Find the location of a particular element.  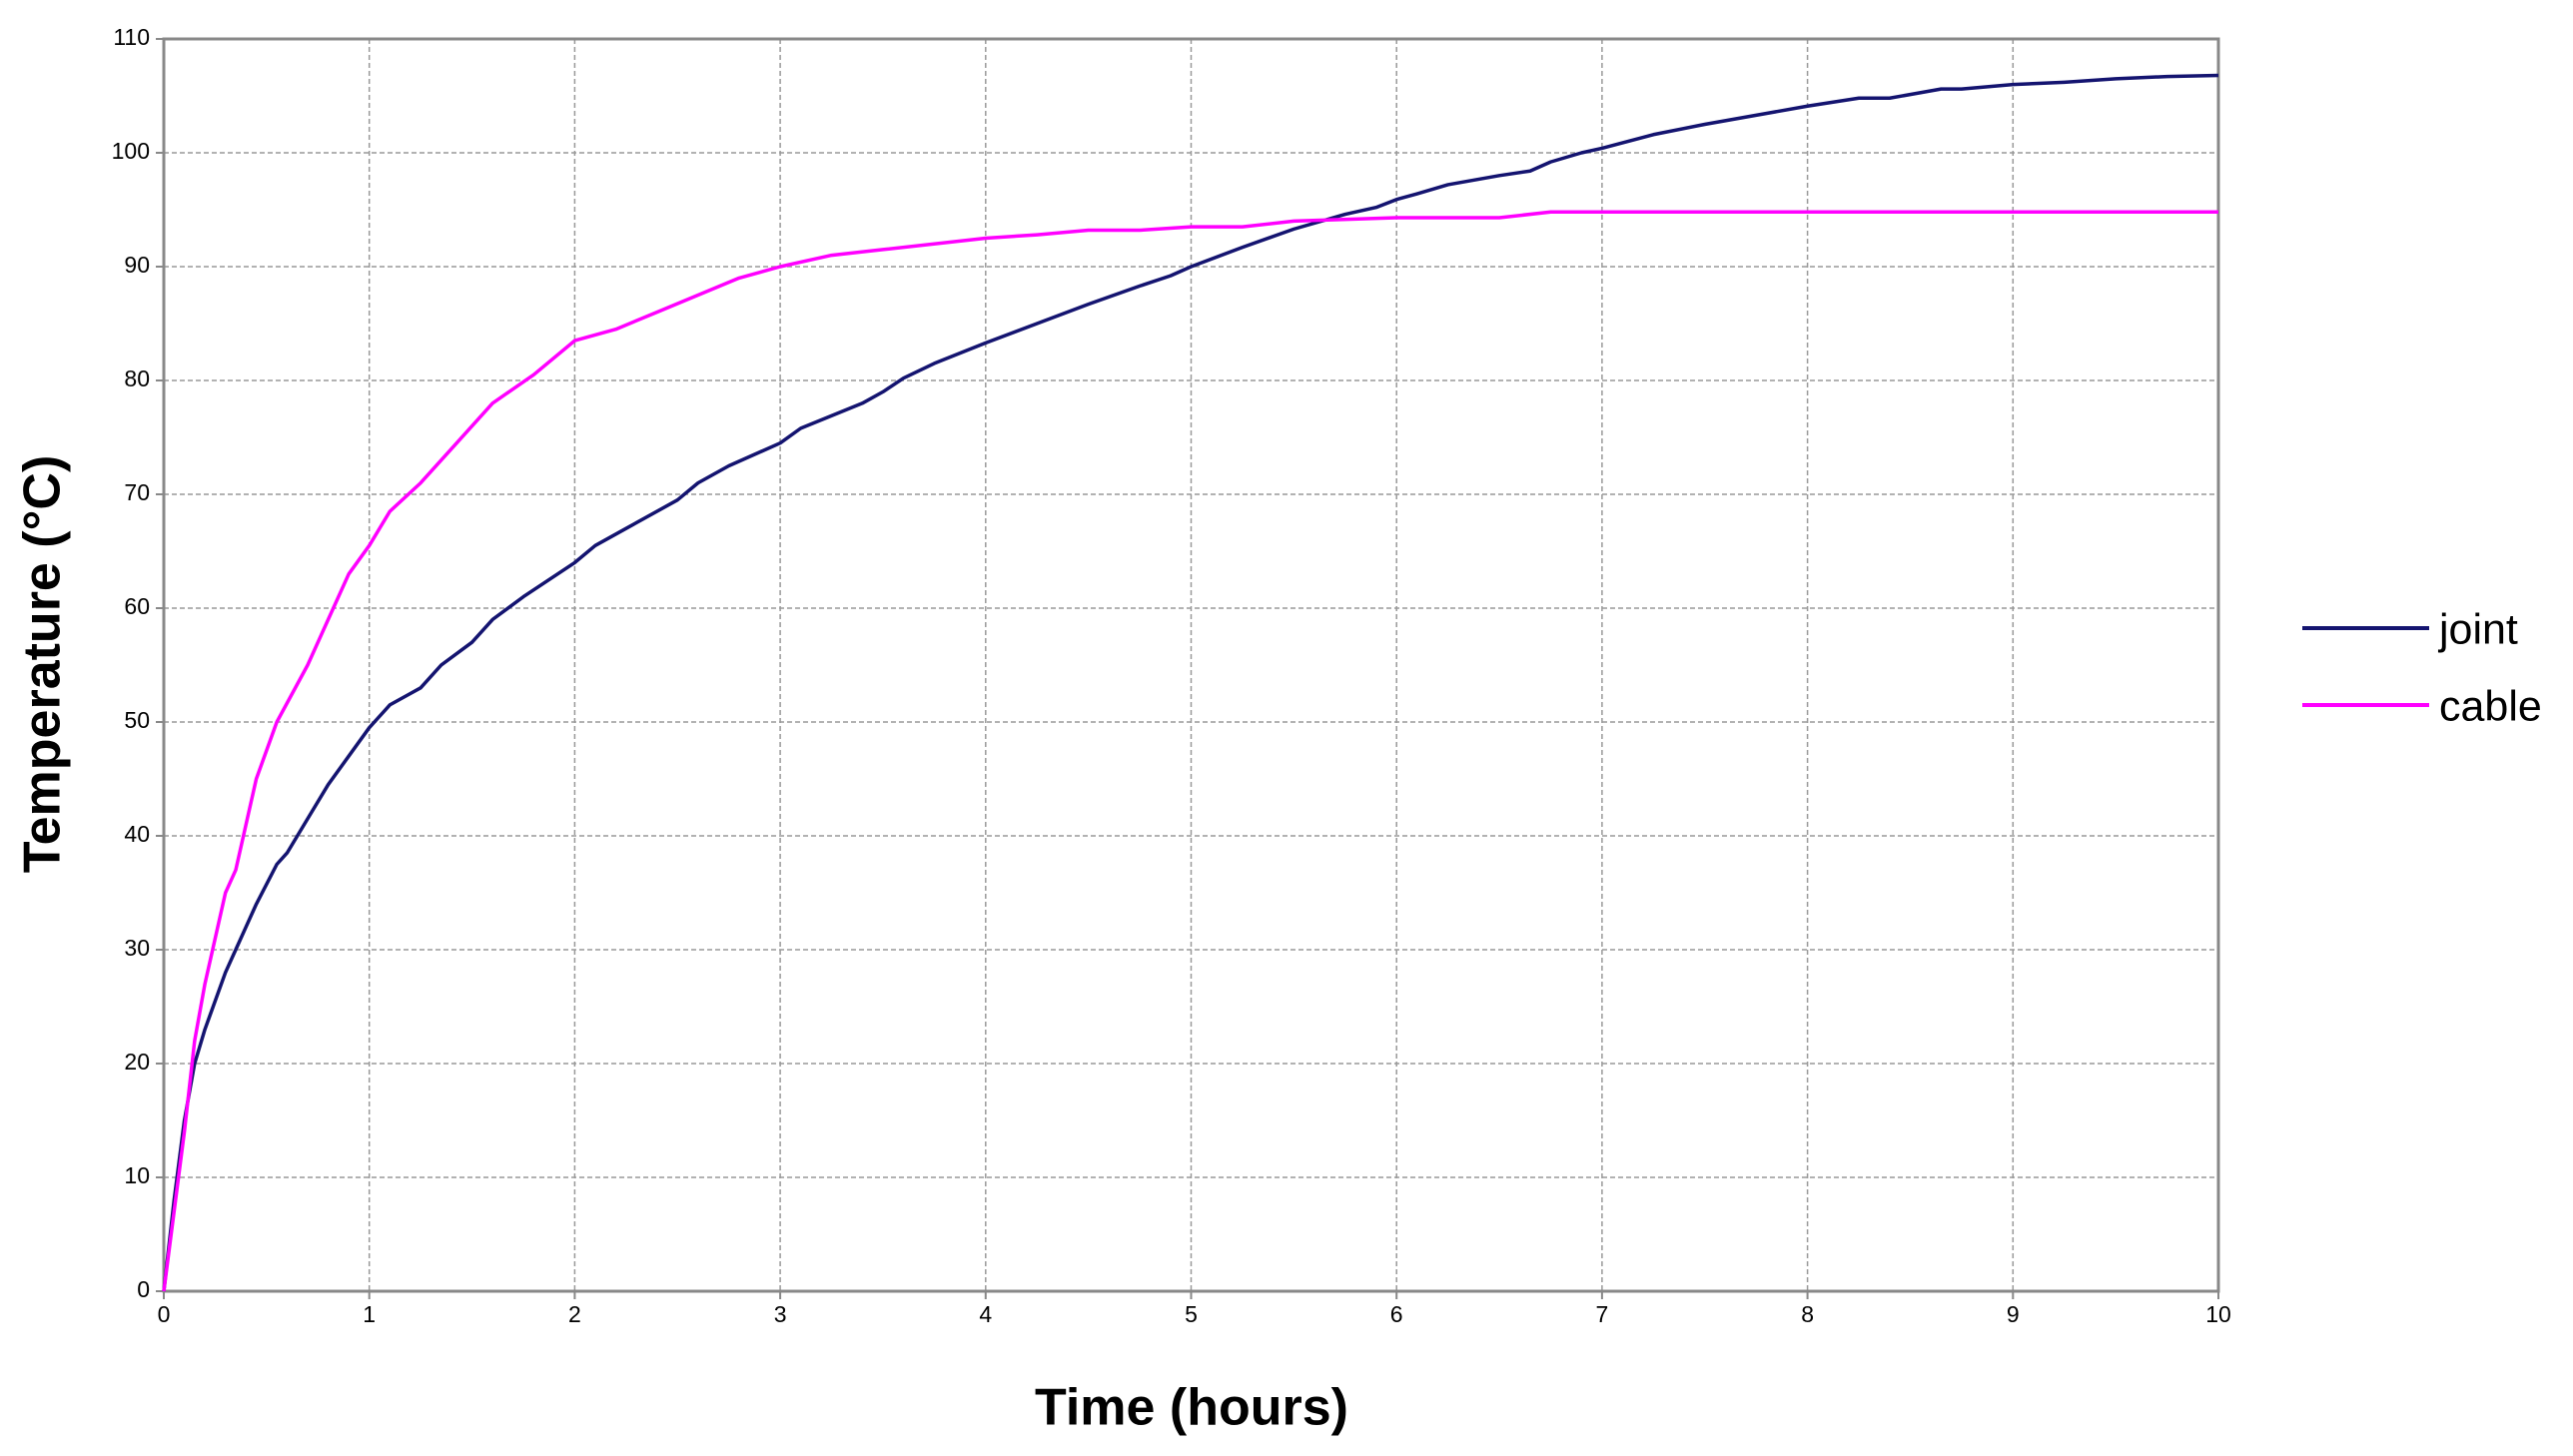

x-tick-label: 2 is located at coordinates (574, 1314).